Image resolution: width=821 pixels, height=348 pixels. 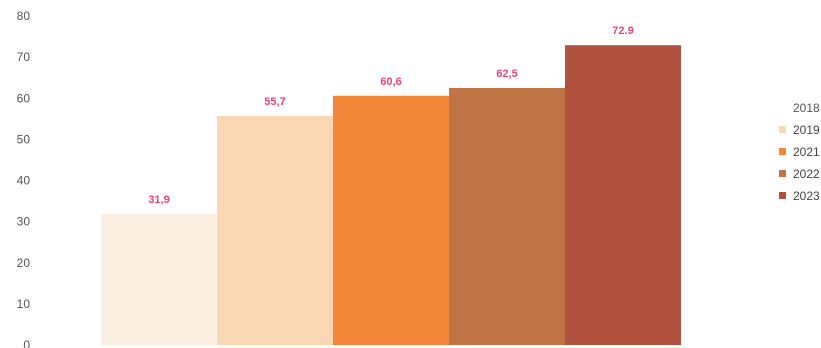 What do you see at coordinates (391, 220) in the screenshot?
I see `bar-2021` at bounding box center [391, 220].